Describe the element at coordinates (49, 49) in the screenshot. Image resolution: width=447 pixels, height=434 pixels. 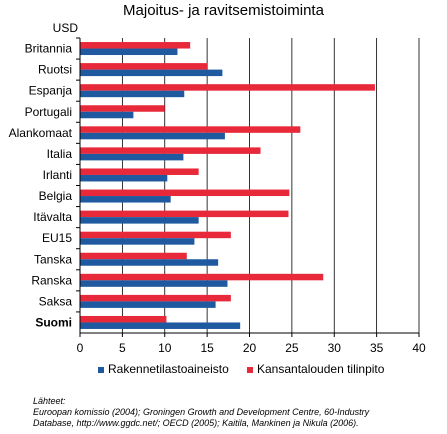
I see `category-label: Britannia` at that location.